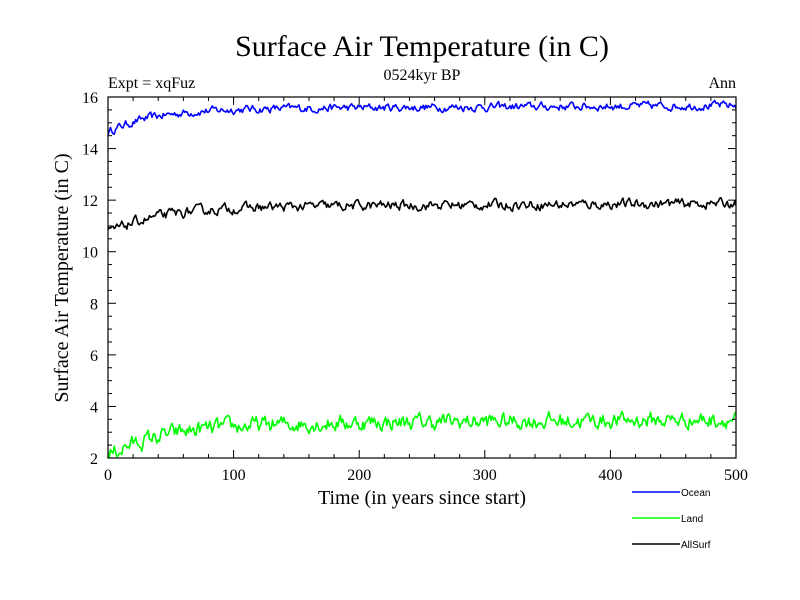  What do you see at coordinates (695, 493) in the screenshot?
I see `legend-label-ocean: Ocean` at bounding box center [695, 493].